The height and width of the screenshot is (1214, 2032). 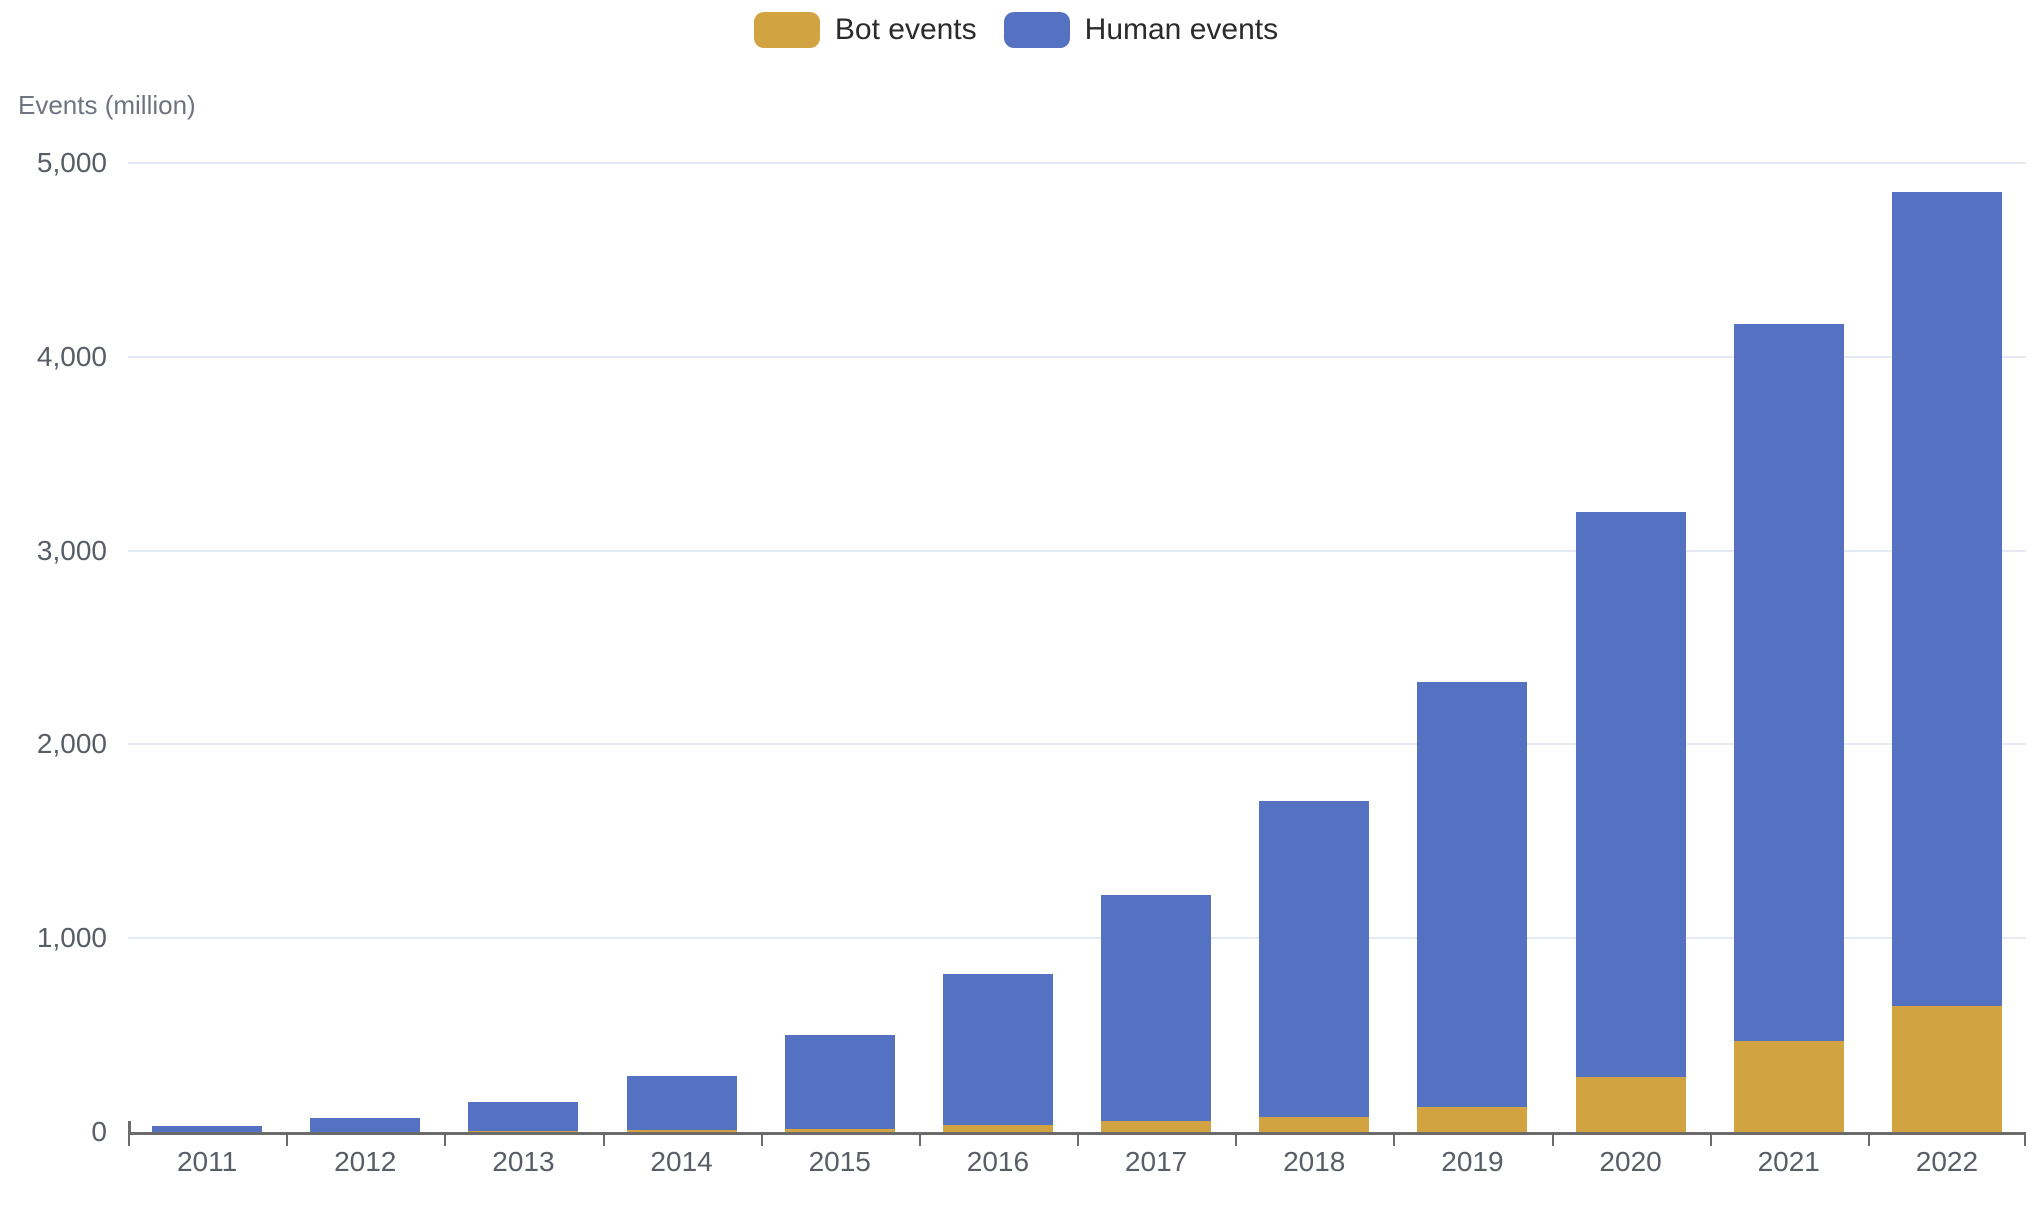 What do you see at coordinates (1314, 1161) in the screenshot?
I see `x-tick-label: 2018` at bounding box center [1314, 1161].